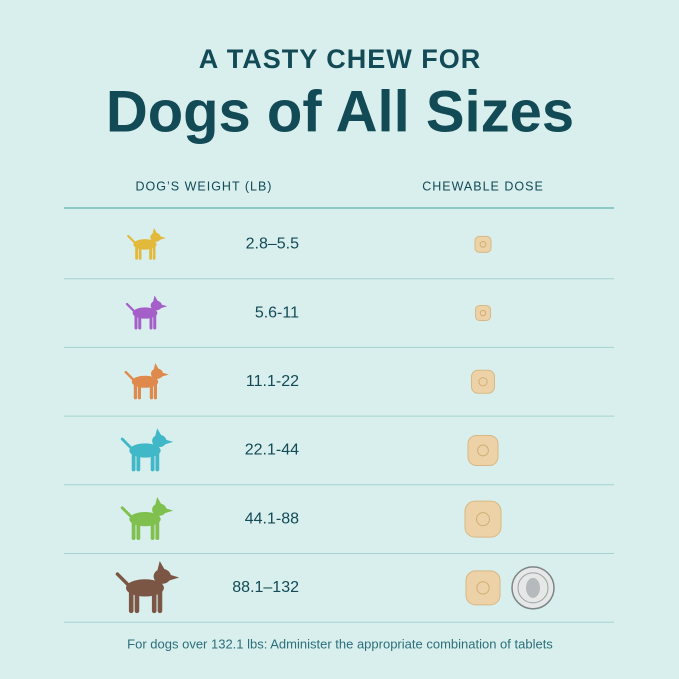 The height and width of the screenshot is (679, 679). What do you see at coordinates (340, 59) in the screenshot?
I see `kicker: A TASTY CHEW FOR` at bounding box center [340, 59].